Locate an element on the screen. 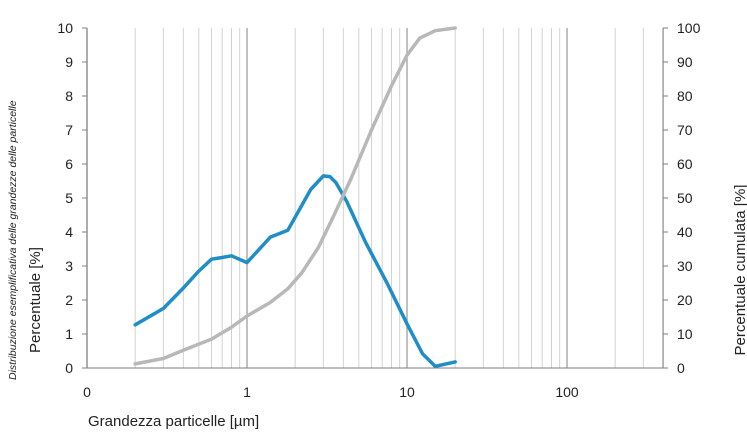  y2-tick-label: 100 is located at coordinates (689, 28).